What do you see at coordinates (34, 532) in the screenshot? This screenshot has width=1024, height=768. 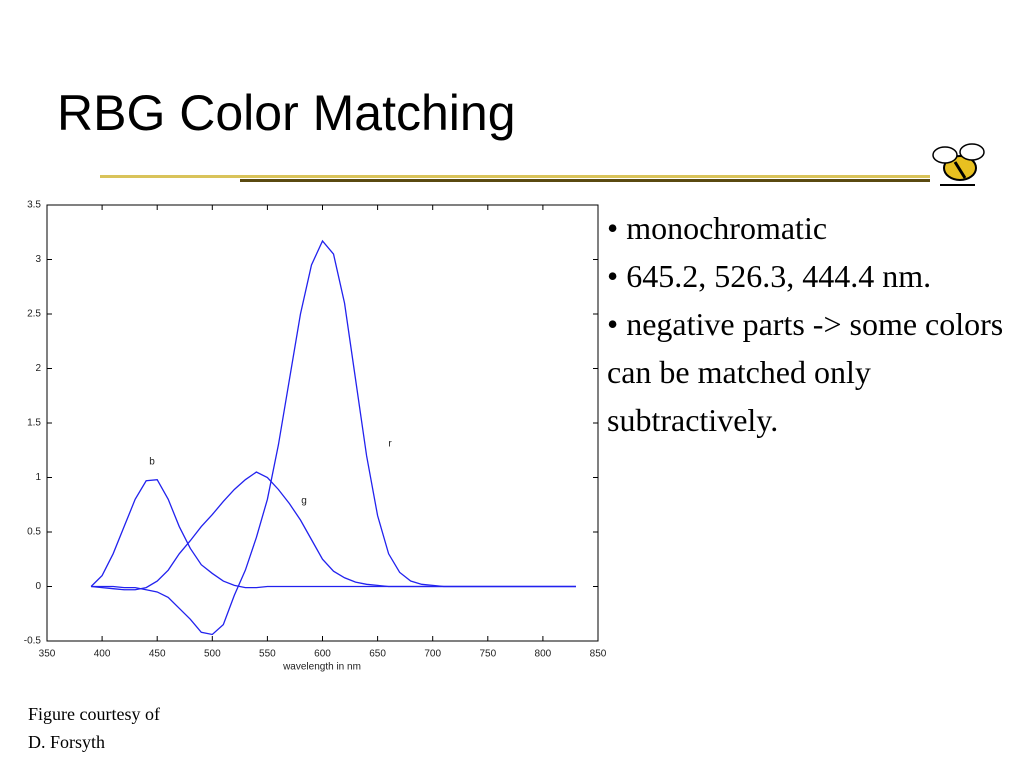 I see `y-tick-label: 0.5` at bounding box center [34, 532].